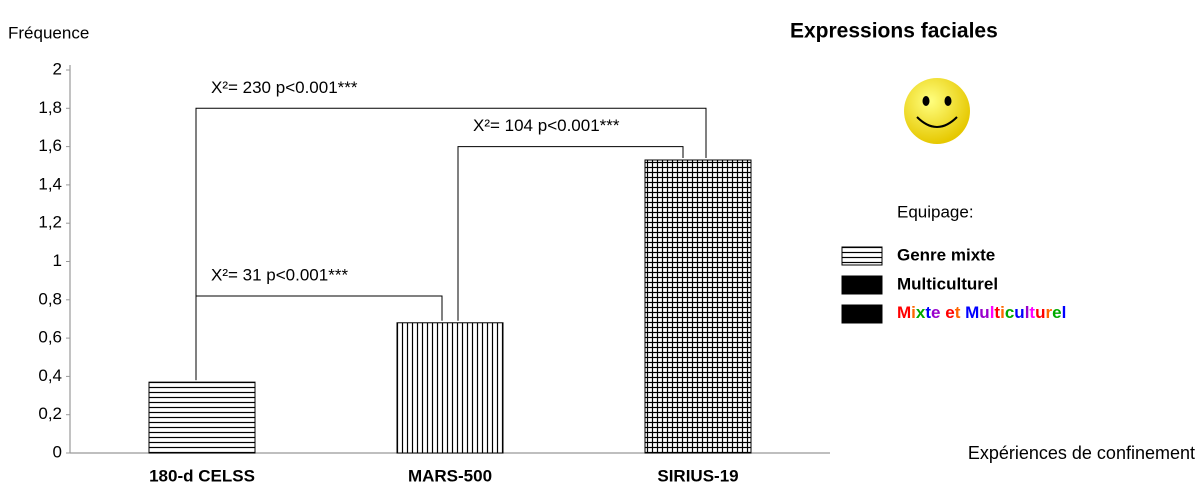 The image size is (1195, 494). What do you see at coordinates (894, 31) in the screenshot?
I see `chart-title: Expressions faciales` at bounding box center [894, 31].